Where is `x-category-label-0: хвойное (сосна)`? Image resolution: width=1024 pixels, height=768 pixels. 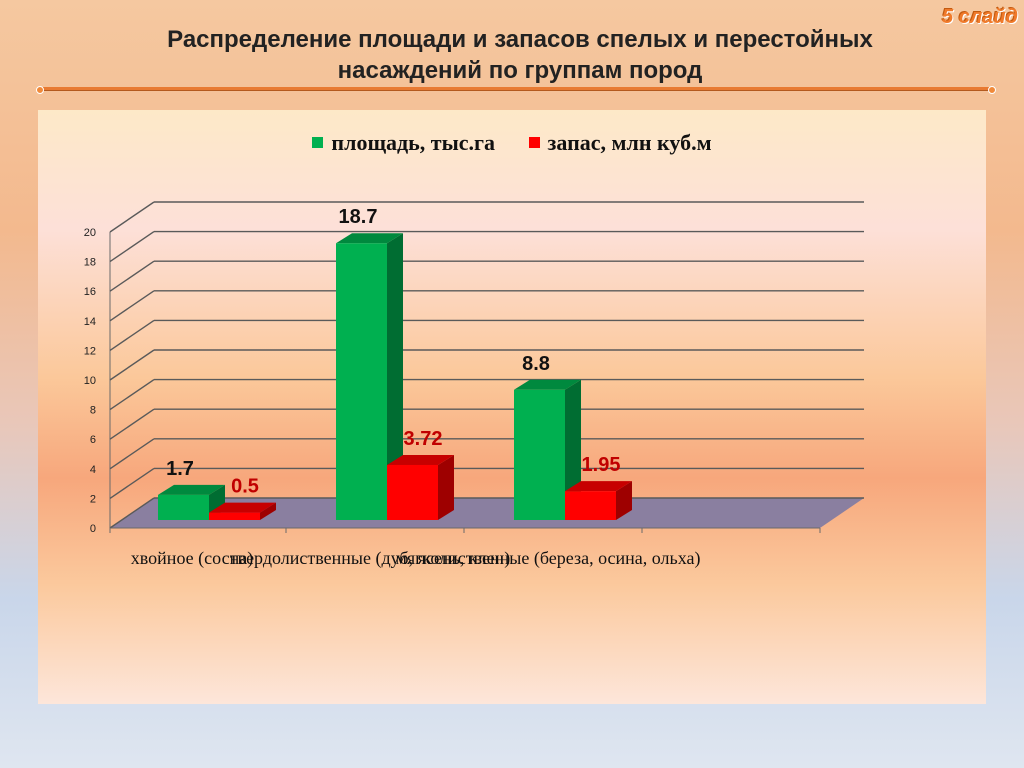 x-category-label-0: хвойное (сосна) is located at coordinates (192, 558).